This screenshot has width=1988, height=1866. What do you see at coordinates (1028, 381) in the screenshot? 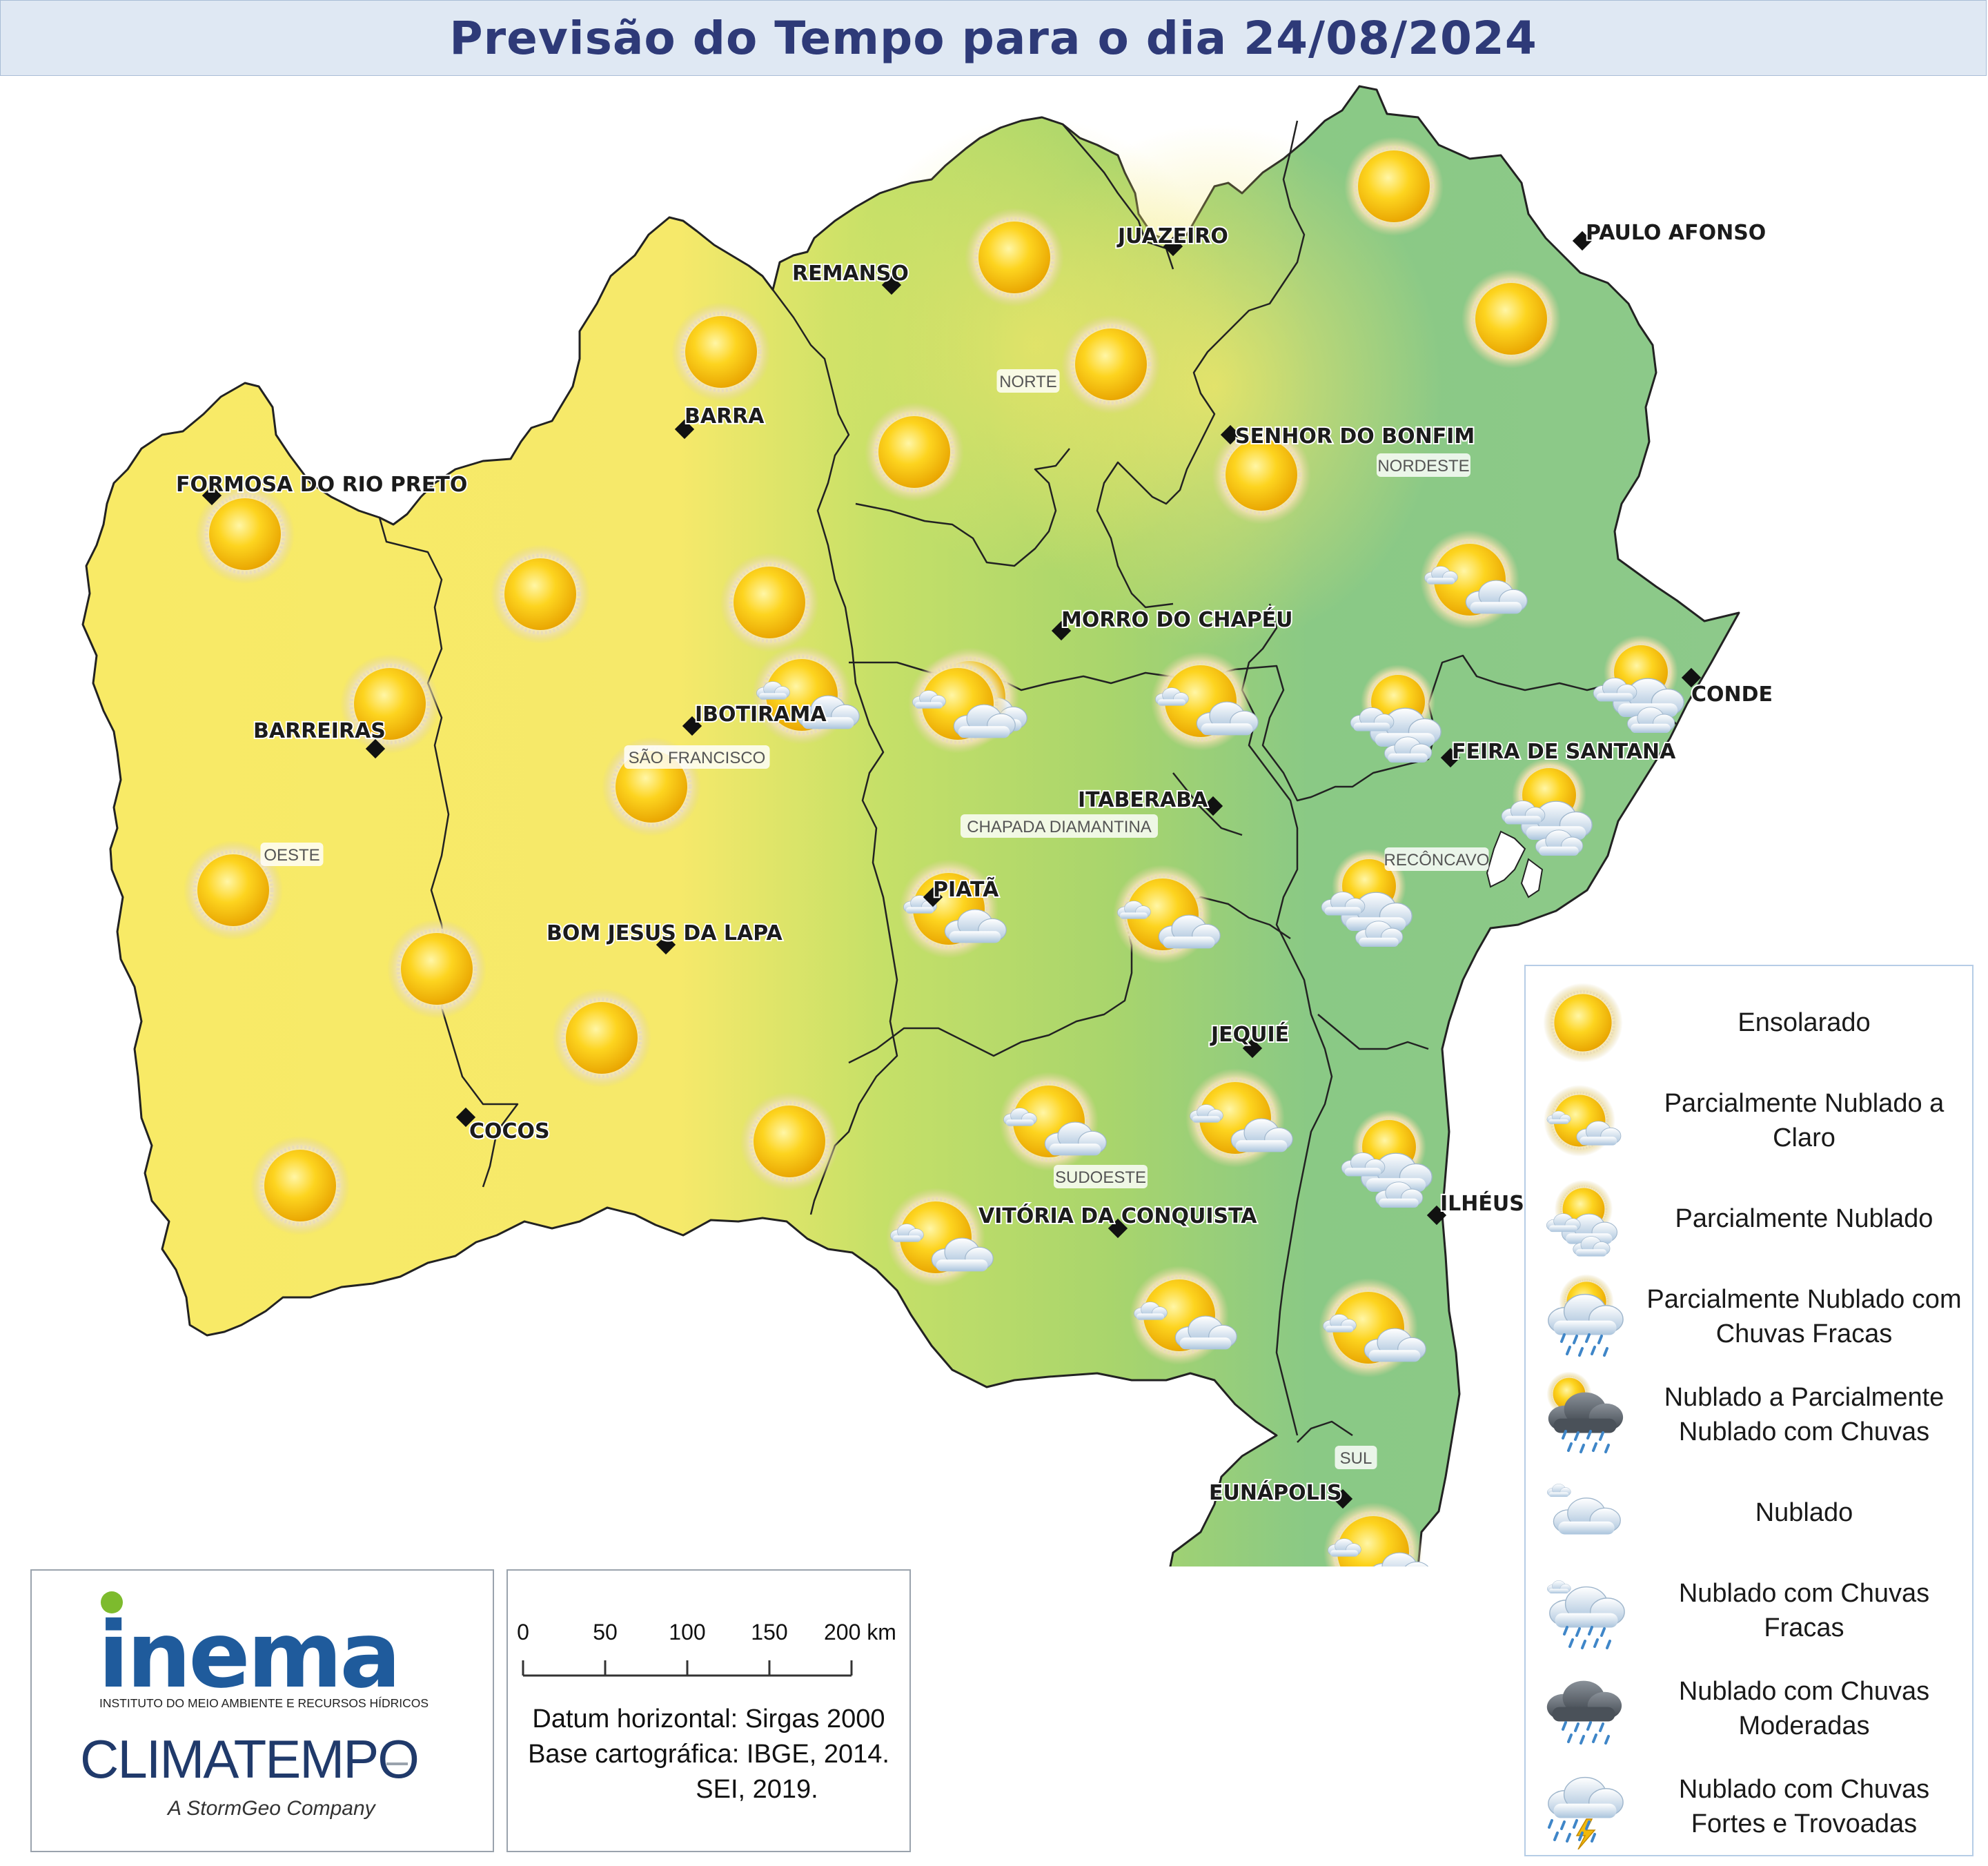
I see `region-label: NORTE` at bounding box center [1028, 381].